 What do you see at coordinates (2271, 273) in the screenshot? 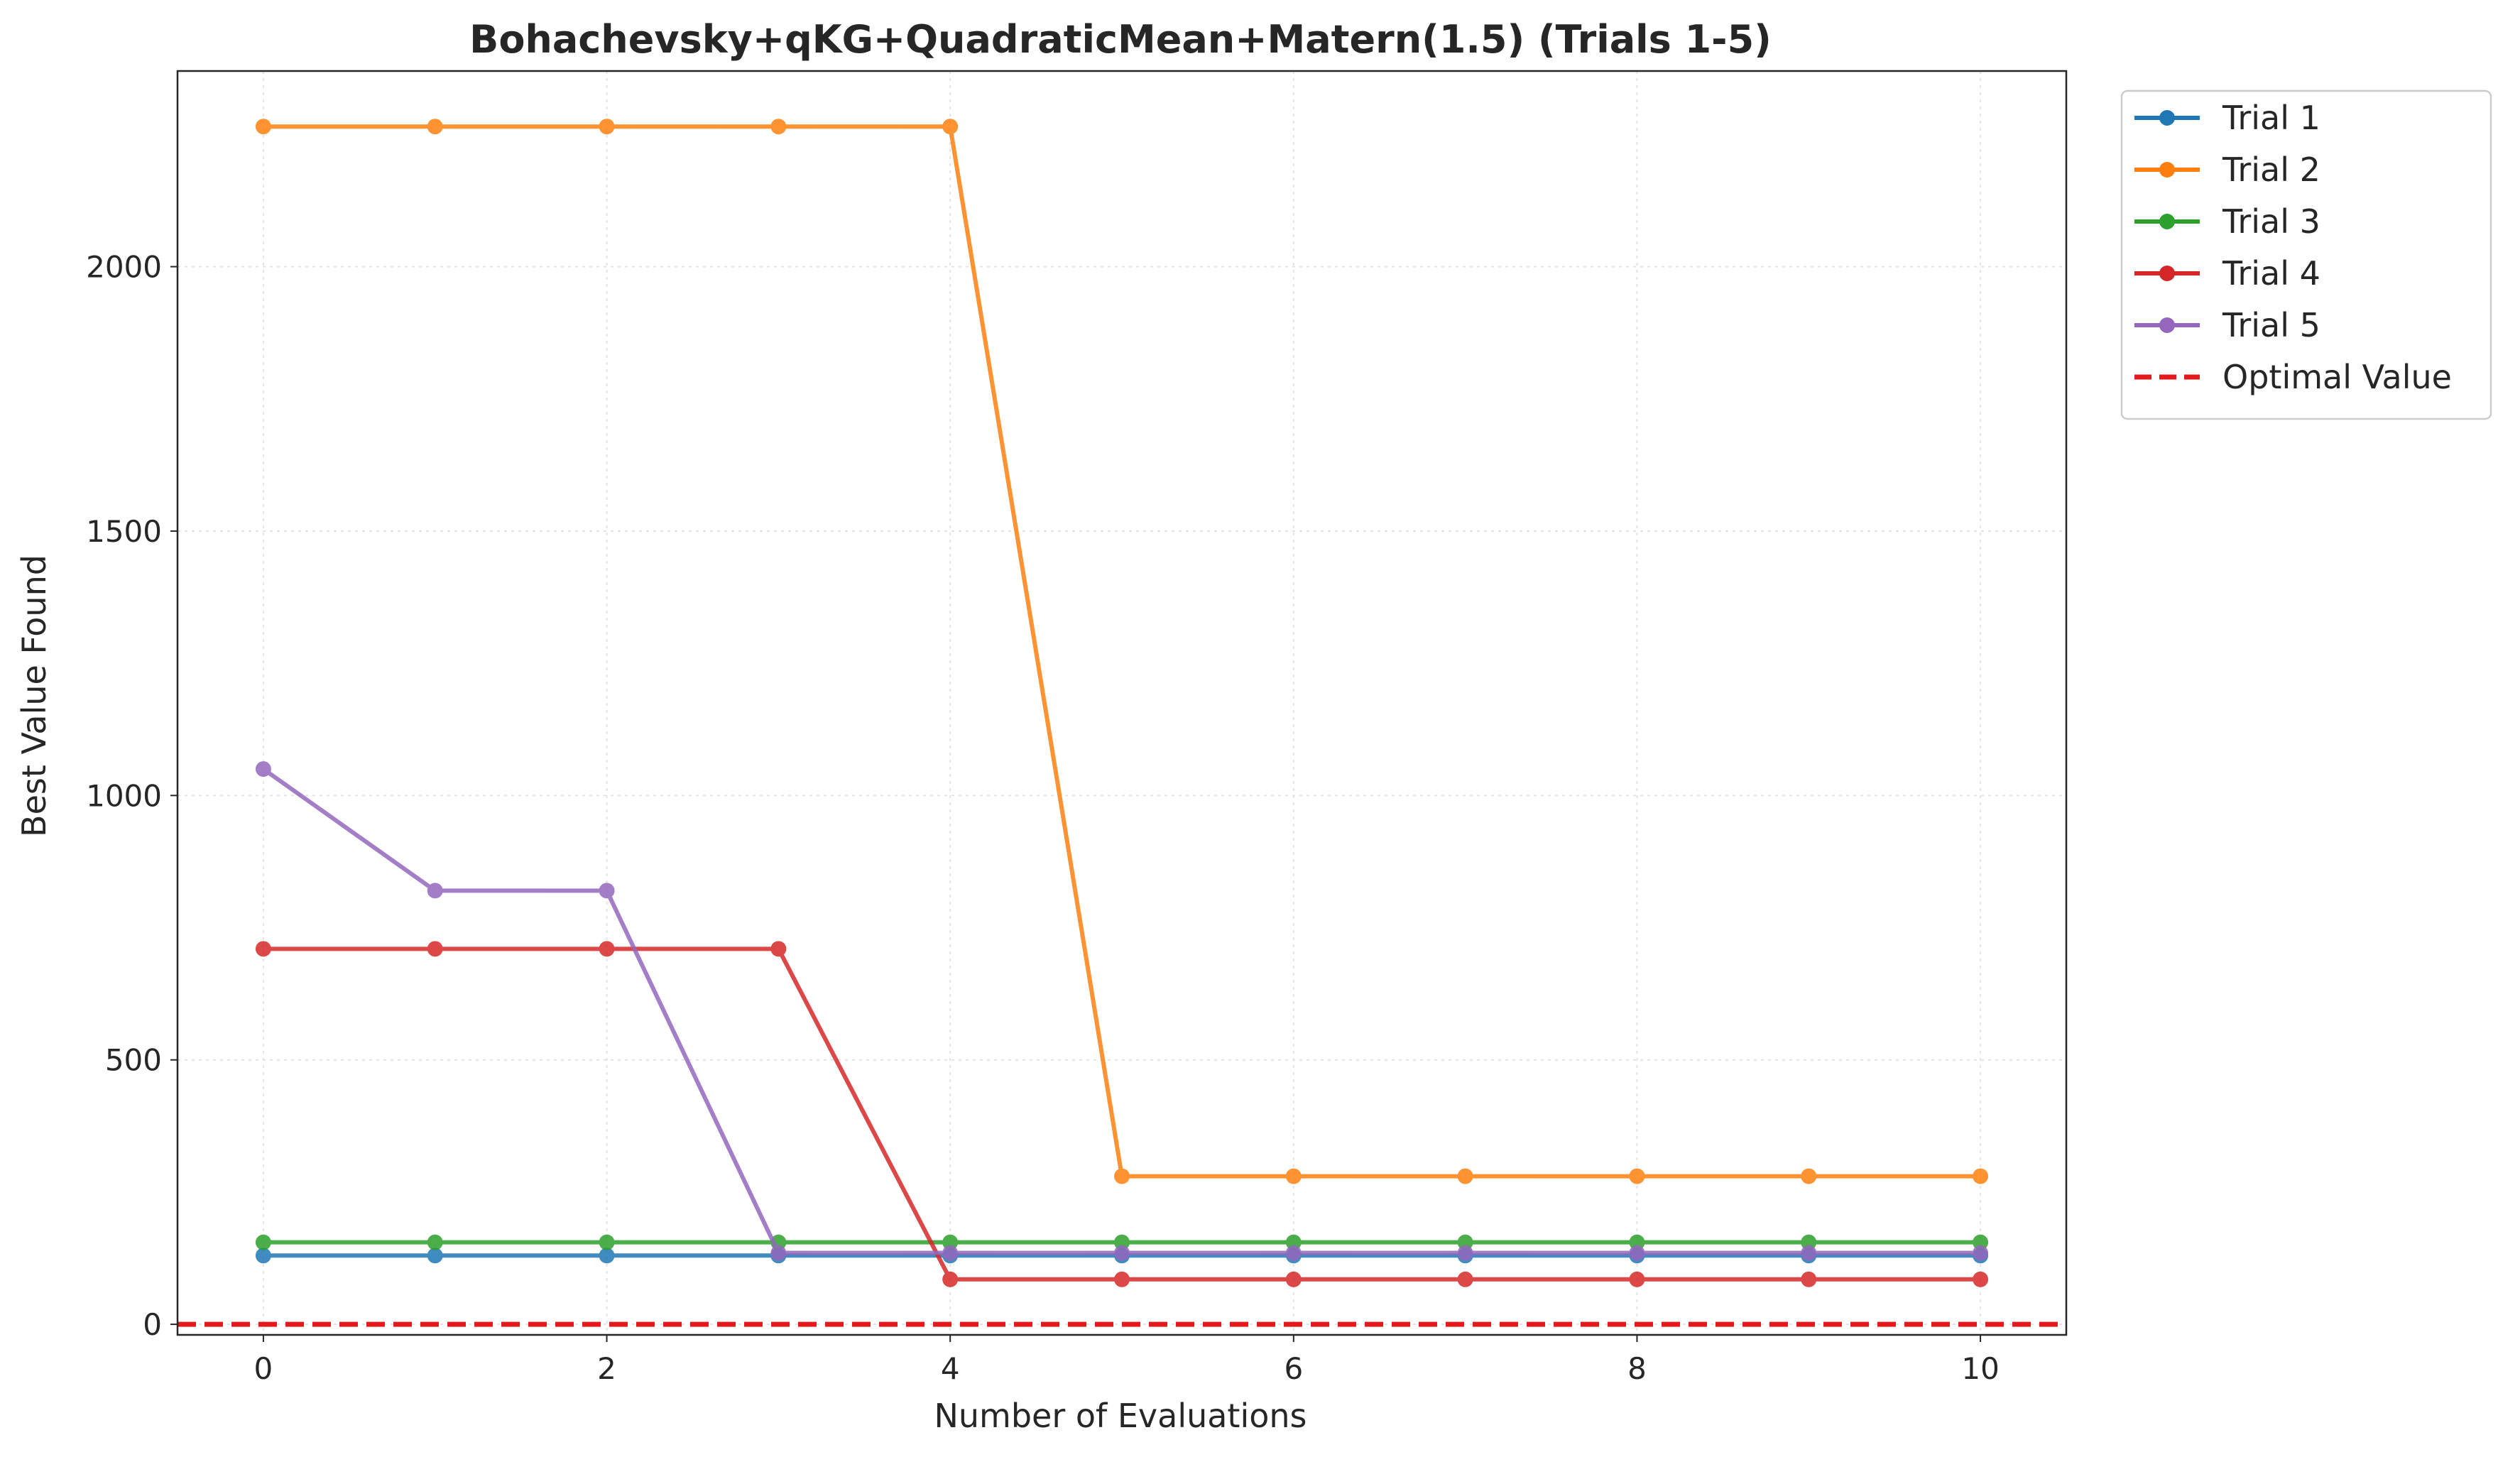
I see `legend-label: Trial 4` at bounding box center [2271, 273].